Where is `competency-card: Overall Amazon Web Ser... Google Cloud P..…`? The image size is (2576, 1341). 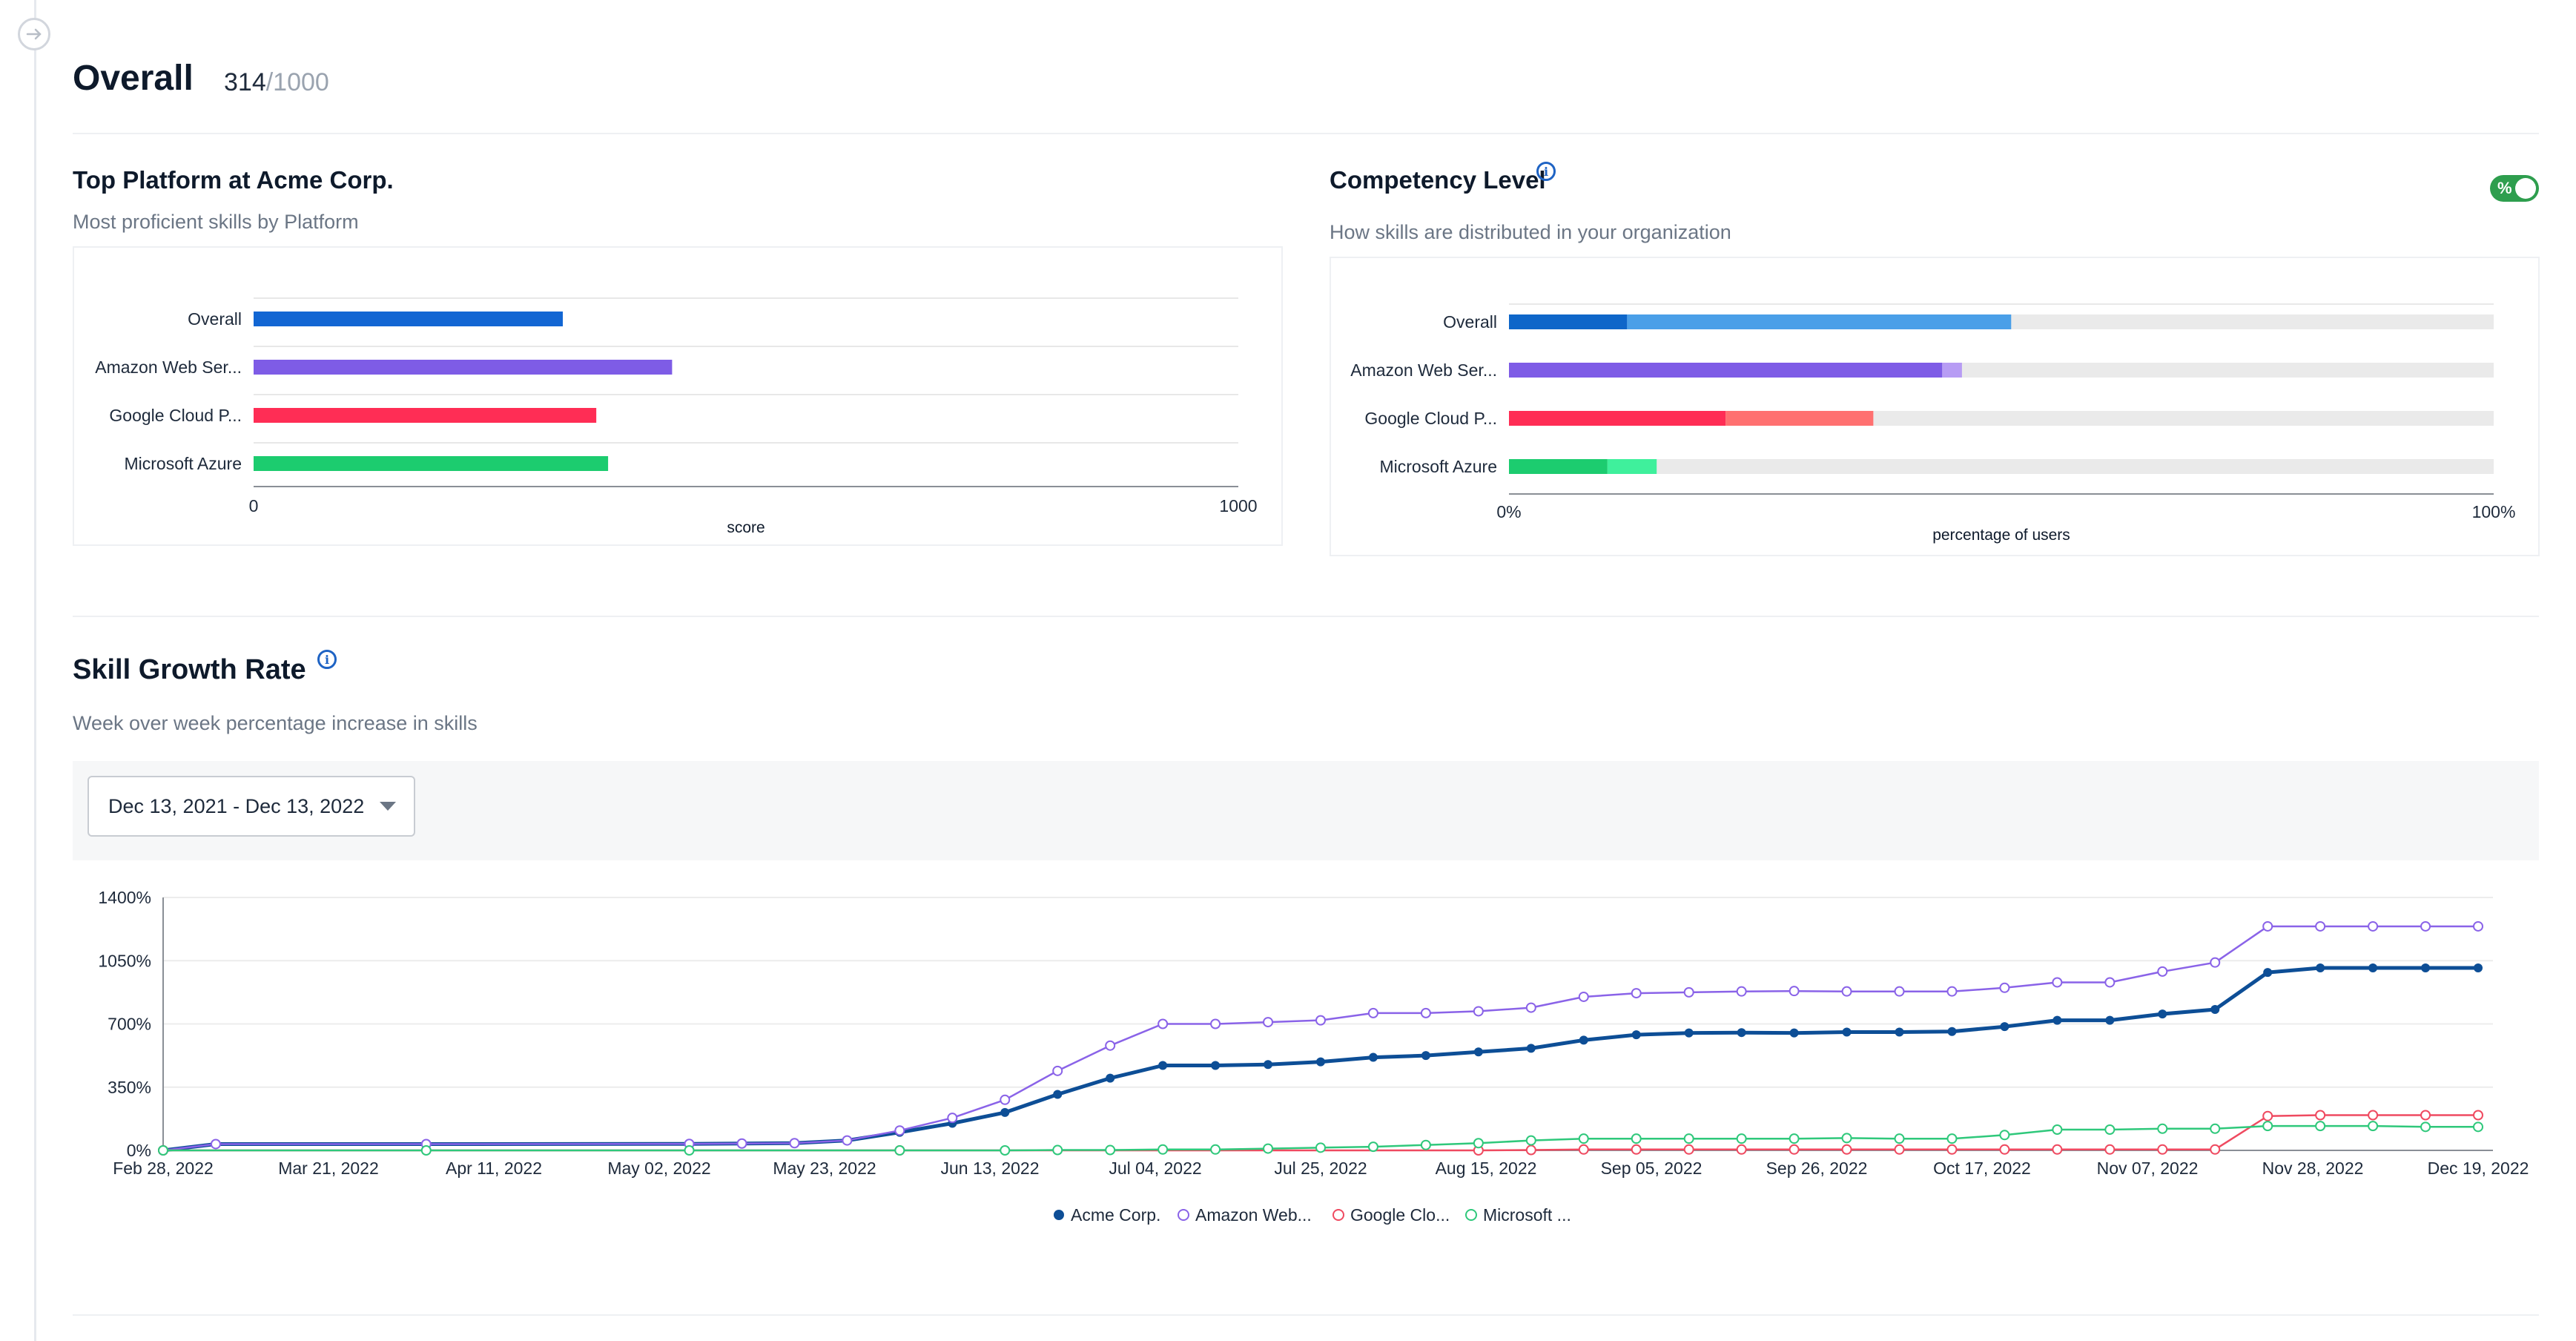 competency-card: Overall Amazon Web Ser... Google Cloud P..… is located at coordinates (1935, 407).